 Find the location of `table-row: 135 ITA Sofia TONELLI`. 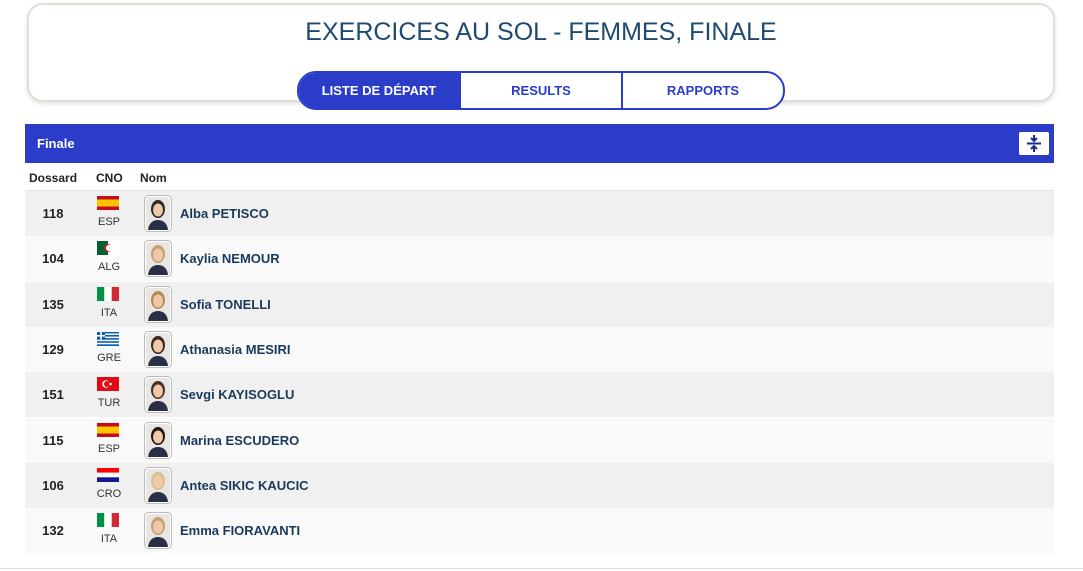

table-row: 135 ITA Sofia TONELLI is located at coordinates (539, 304).